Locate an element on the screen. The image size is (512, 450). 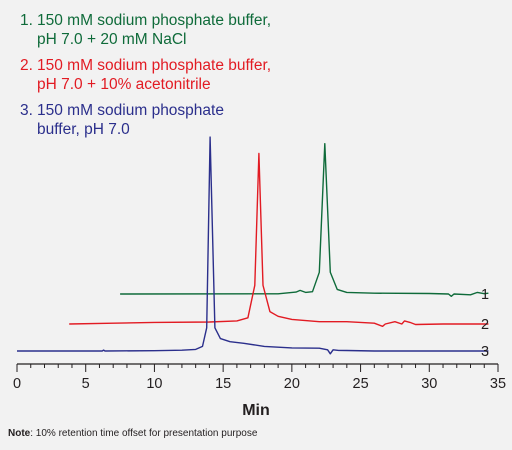
x-tick-label: 0 is located at coordinates (17, 384).